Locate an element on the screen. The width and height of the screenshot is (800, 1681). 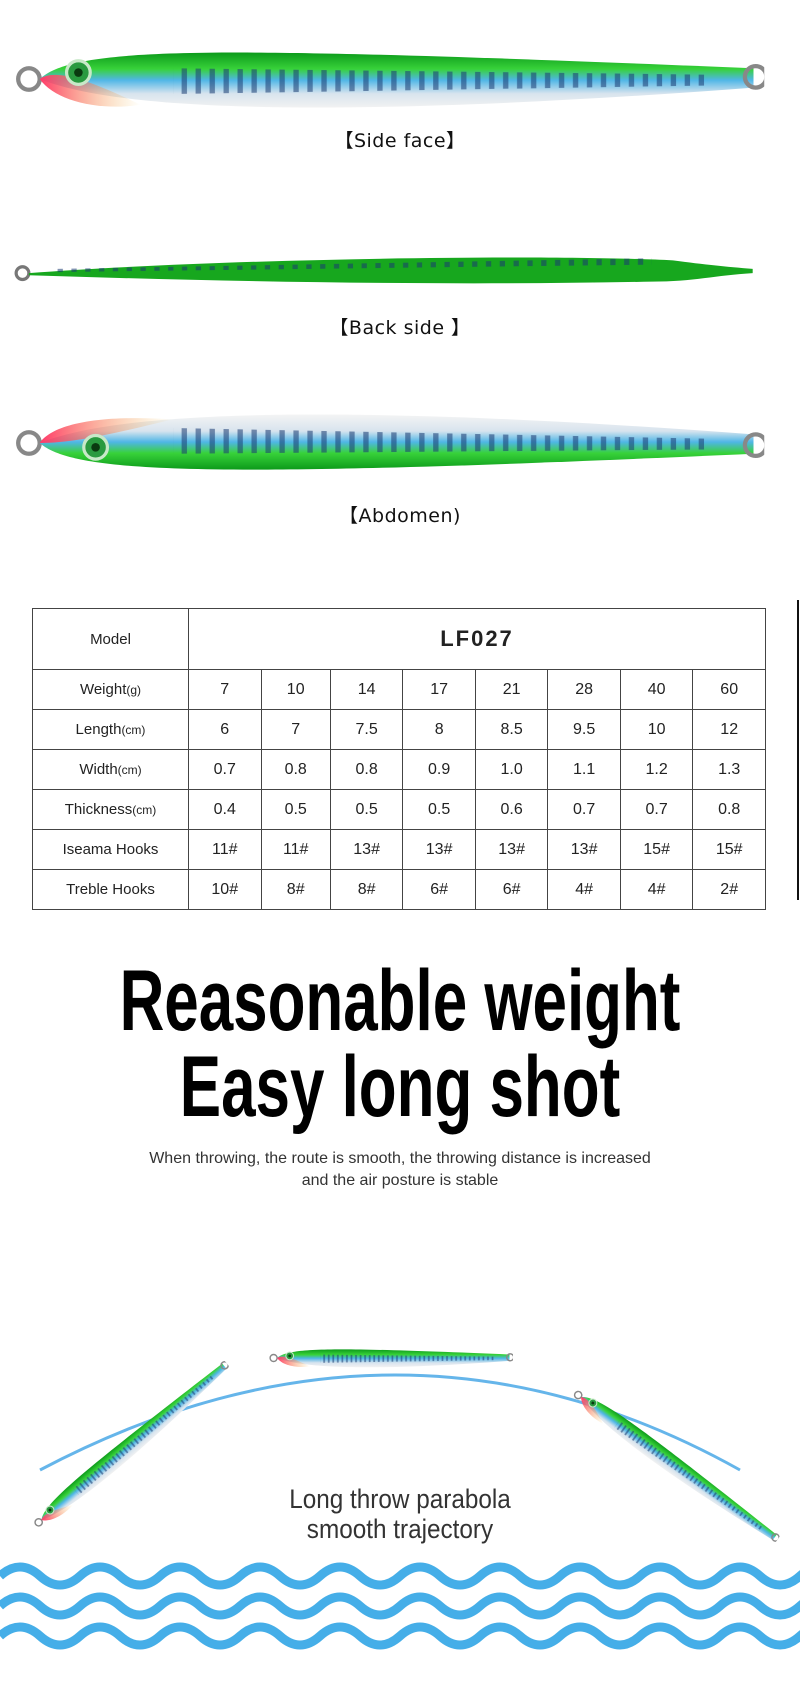
divider-line is located at coordinates (798, 750).